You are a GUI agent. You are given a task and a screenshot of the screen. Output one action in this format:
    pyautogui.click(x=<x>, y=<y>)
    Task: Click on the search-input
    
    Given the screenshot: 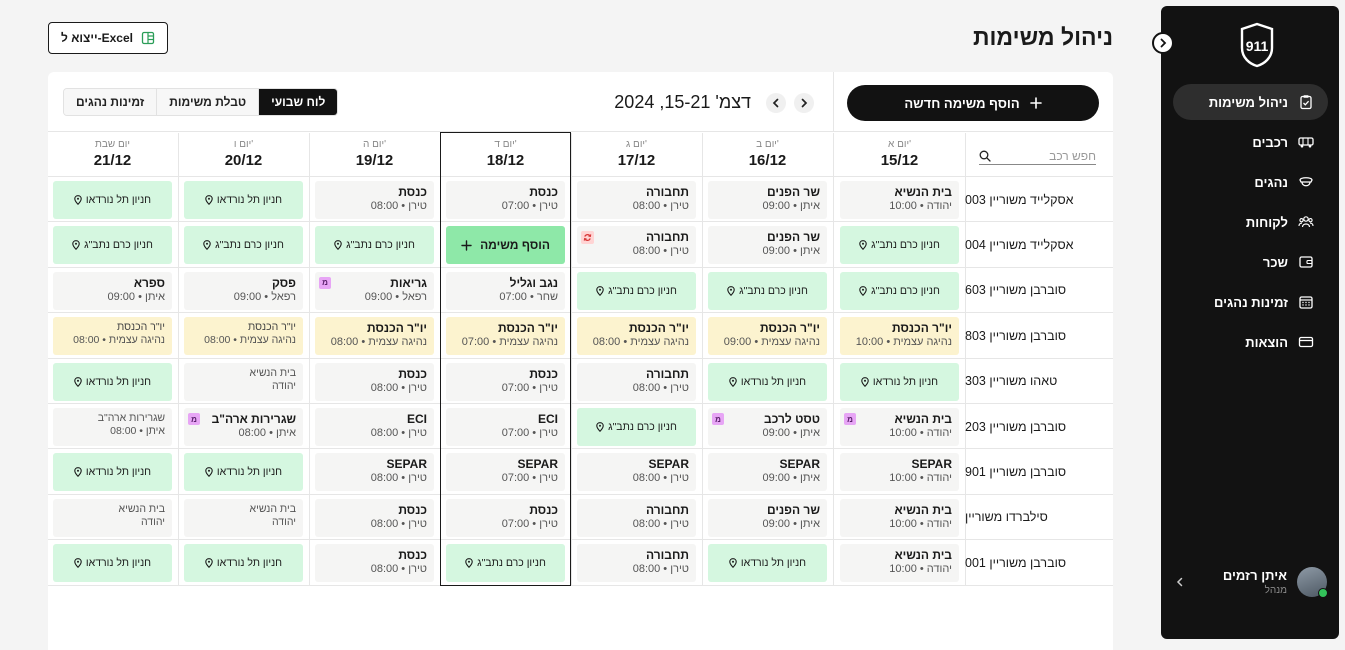 What is the action you would take?
    pyautogui.click(x=1048, y=155)
    